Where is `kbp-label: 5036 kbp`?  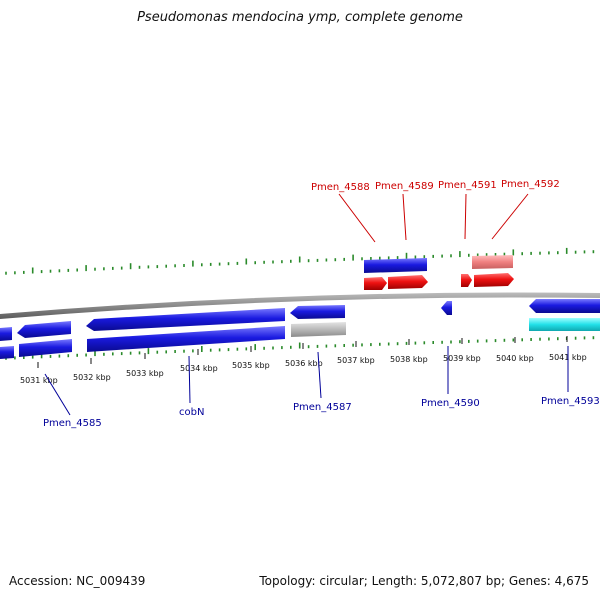 kbp-label: 5036 kbp is located at coordinates (304, 363).